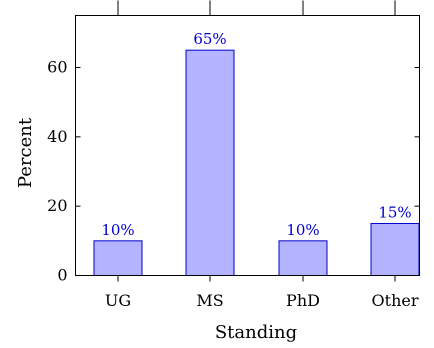 This screenshot has width=434, height=348. Describe the element at coordinates (118, 300) in the screenshot. I see `x-tick-label-ug: UG` at that location.